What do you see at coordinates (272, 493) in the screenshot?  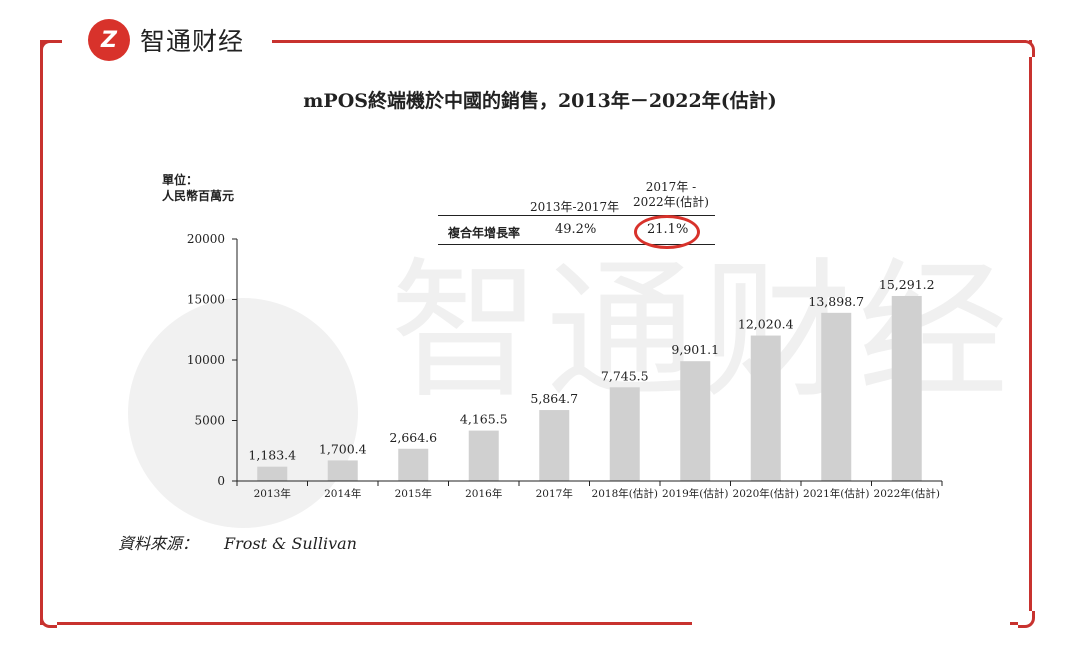 I see `x-tick-label: 2013年` at bounding box center [272, 493].